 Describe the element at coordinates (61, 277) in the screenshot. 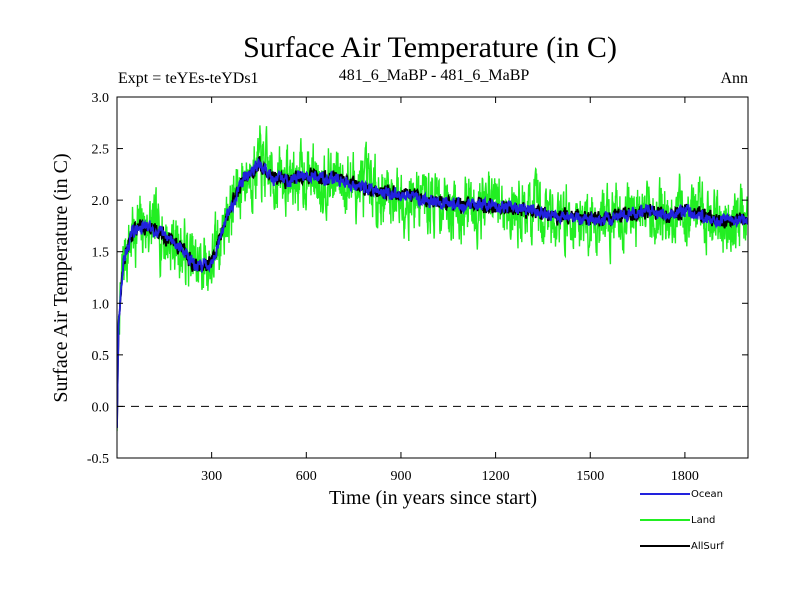

I see `y-axis-label: Surface Air Temperature (in C)` at that location.